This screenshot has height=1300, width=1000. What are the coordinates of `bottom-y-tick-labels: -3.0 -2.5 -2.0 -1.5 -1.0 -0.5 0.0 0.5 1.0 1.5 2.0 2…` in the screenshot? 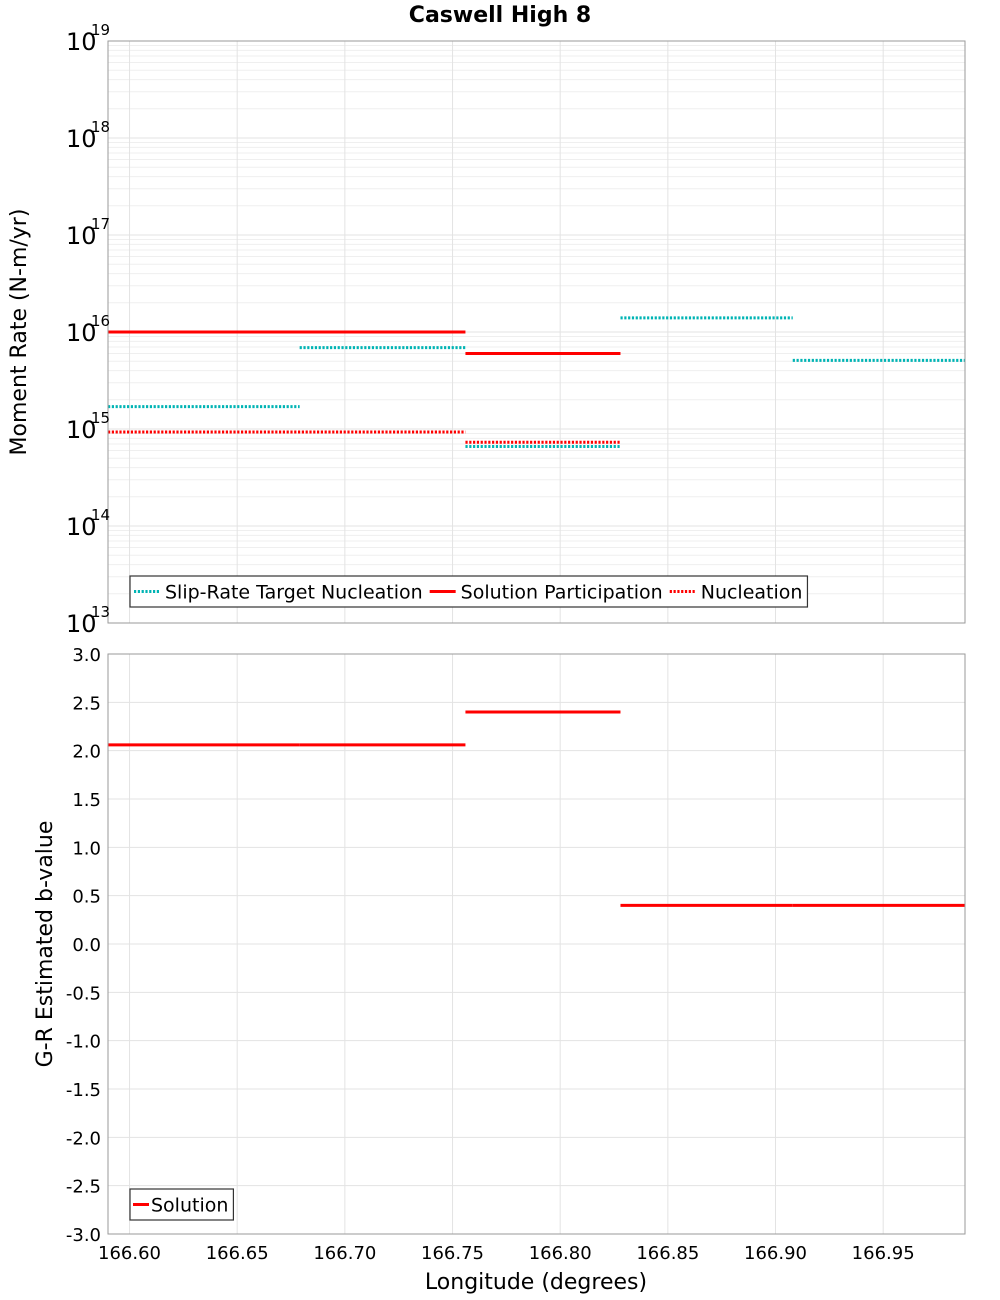 It's located at (83, 945).